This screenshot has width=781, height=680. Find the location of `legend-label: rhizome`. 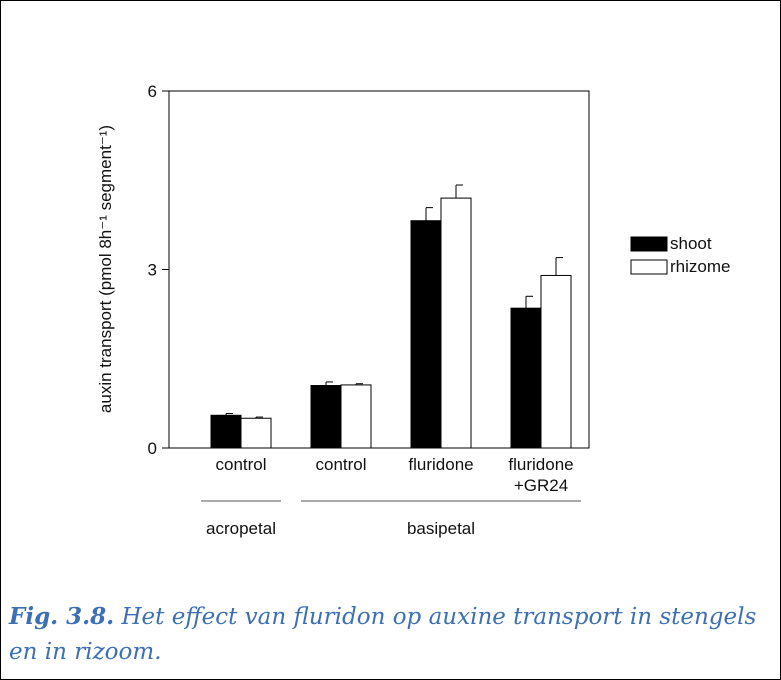

legend-label: rhizome is located at coordinates (700, 266).